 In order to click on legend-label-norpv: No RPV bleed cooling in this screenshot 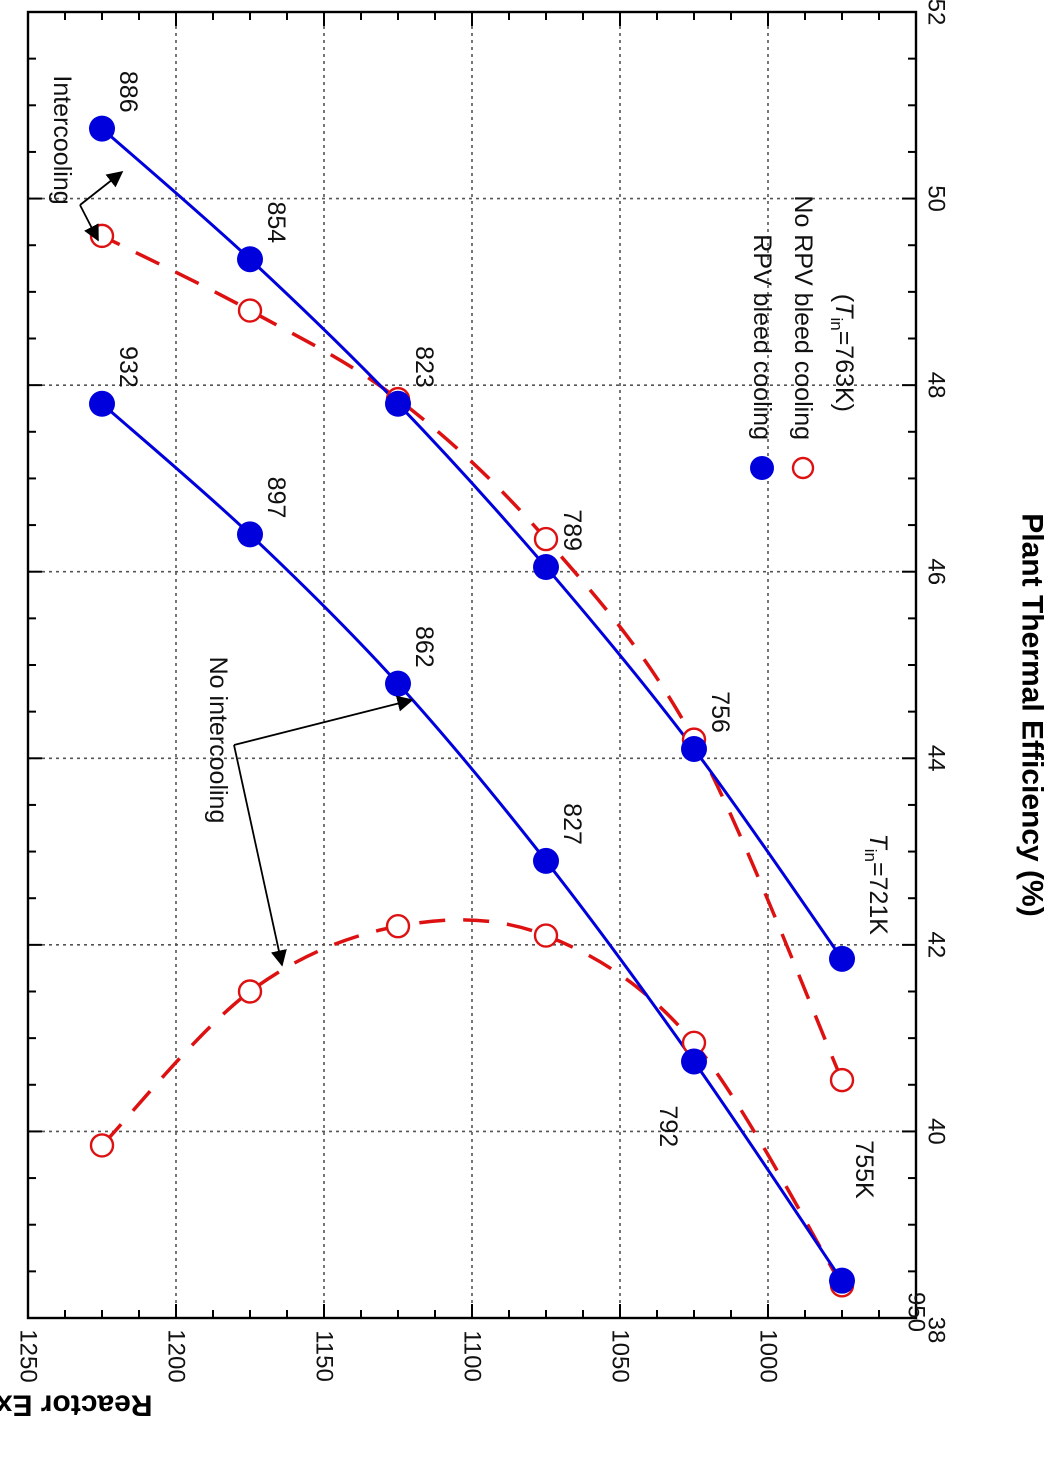, I will do `click(803, 317)`.